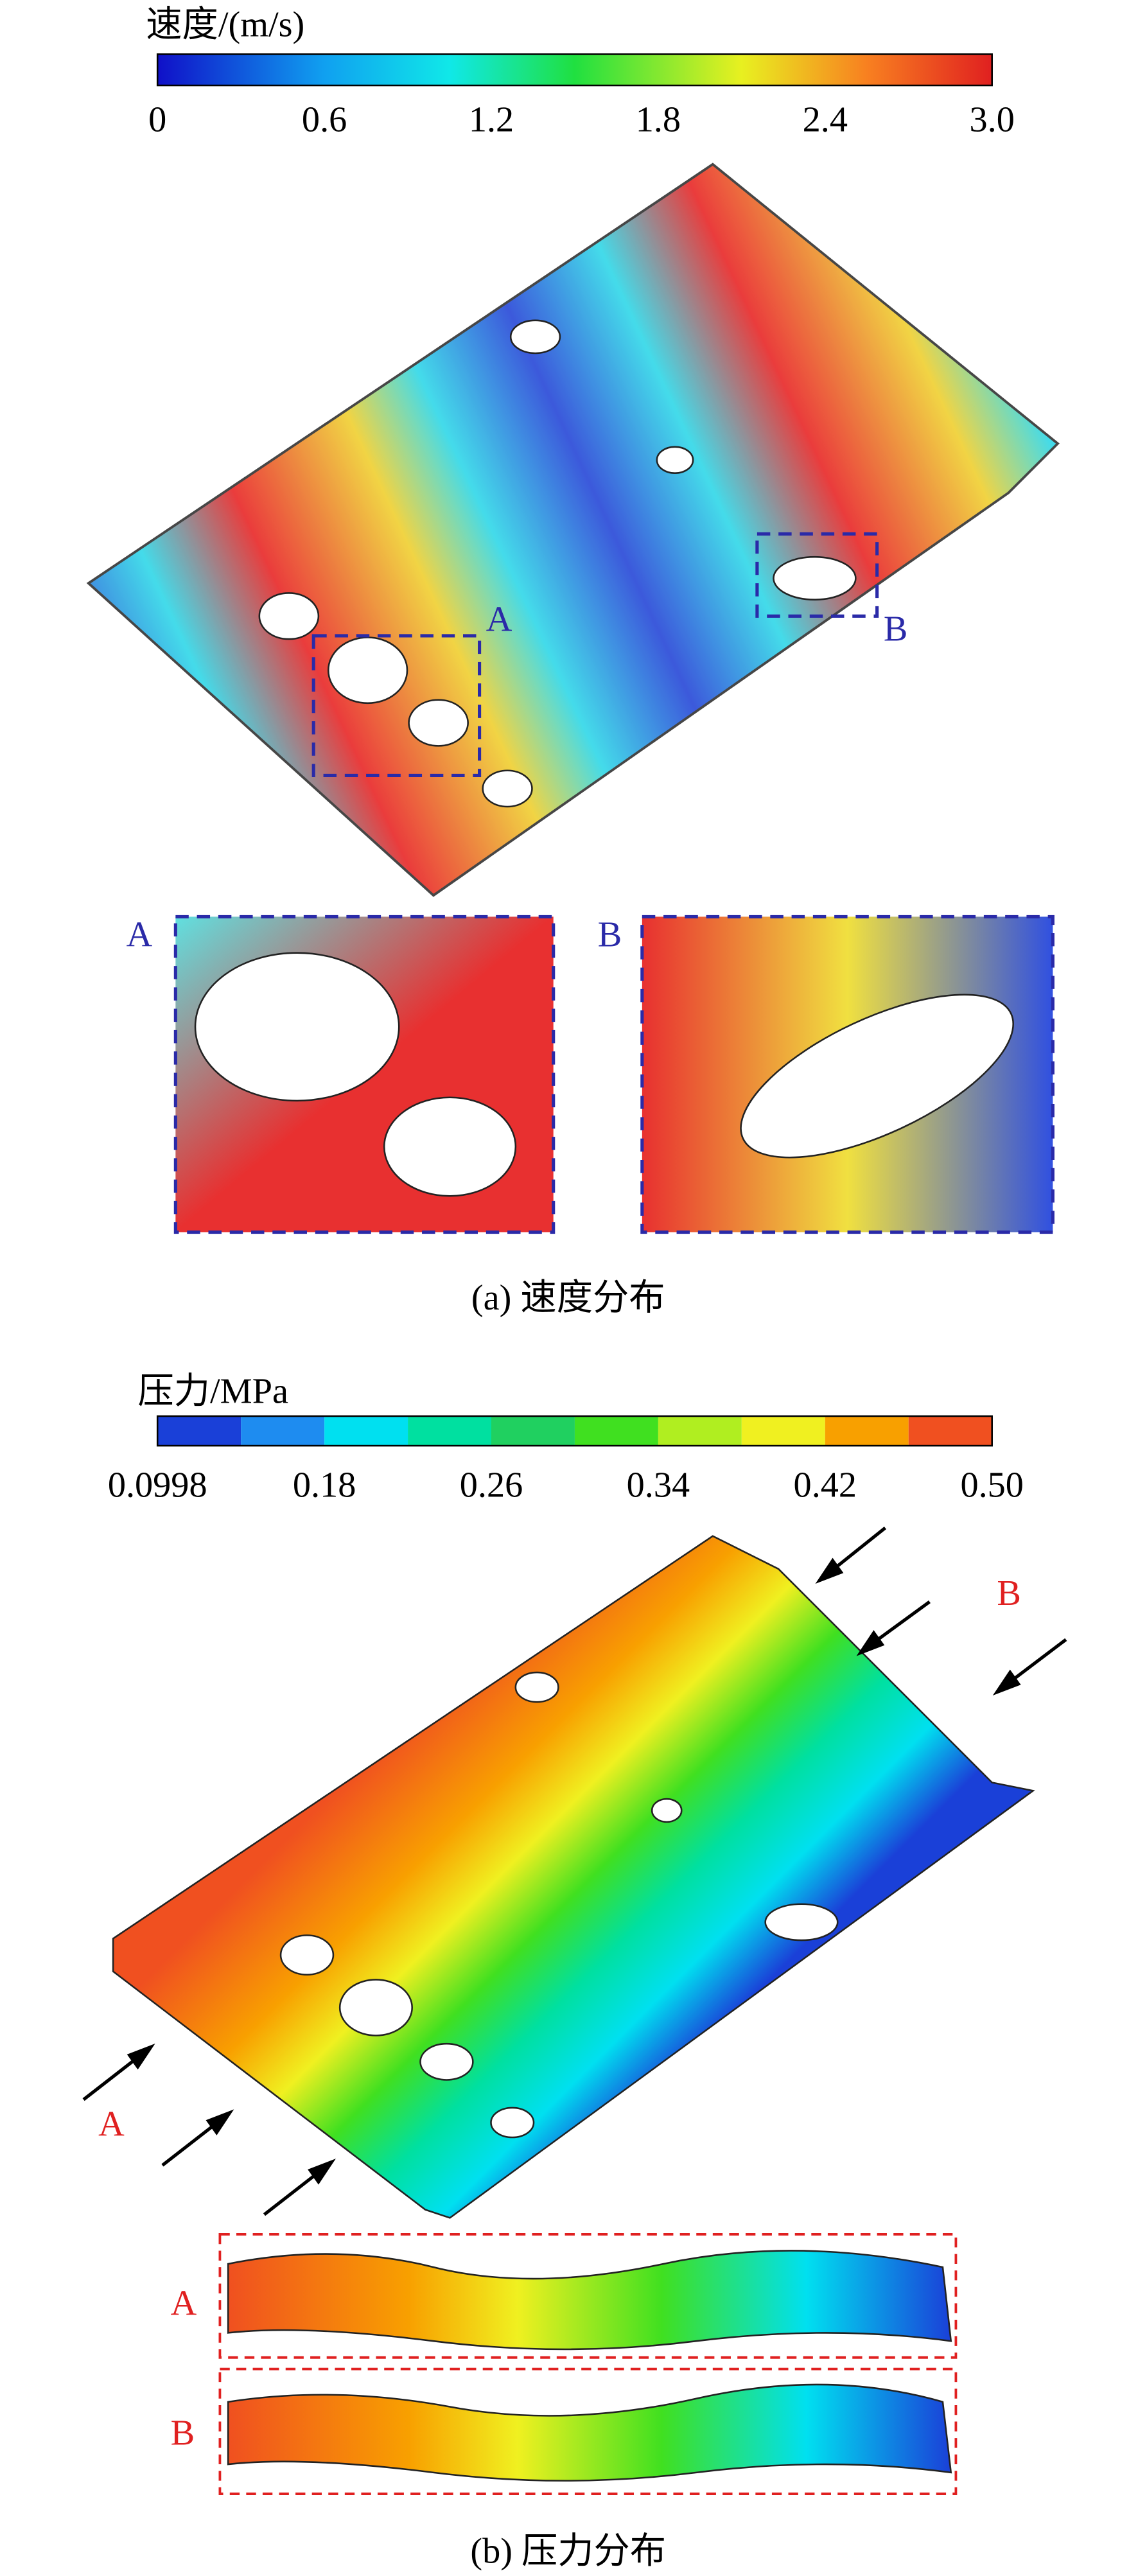  I want to click on colorbar-tick-label: 0.42, so click(825, 1485).